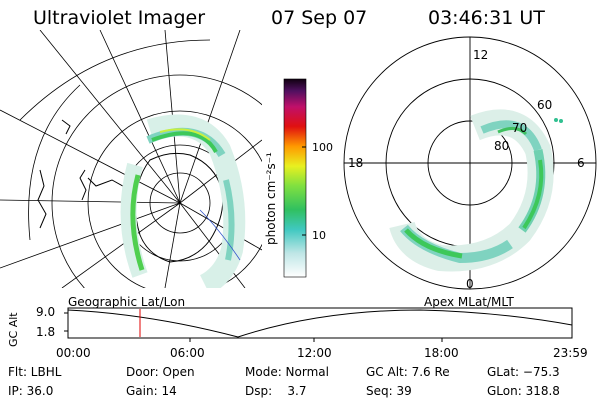 Image resolution: width=600 pixels, height=400 pixels. Describe the element at coordinates (319, 235) in the screenshot. I see `colorbar-label-10: 10` at that location.